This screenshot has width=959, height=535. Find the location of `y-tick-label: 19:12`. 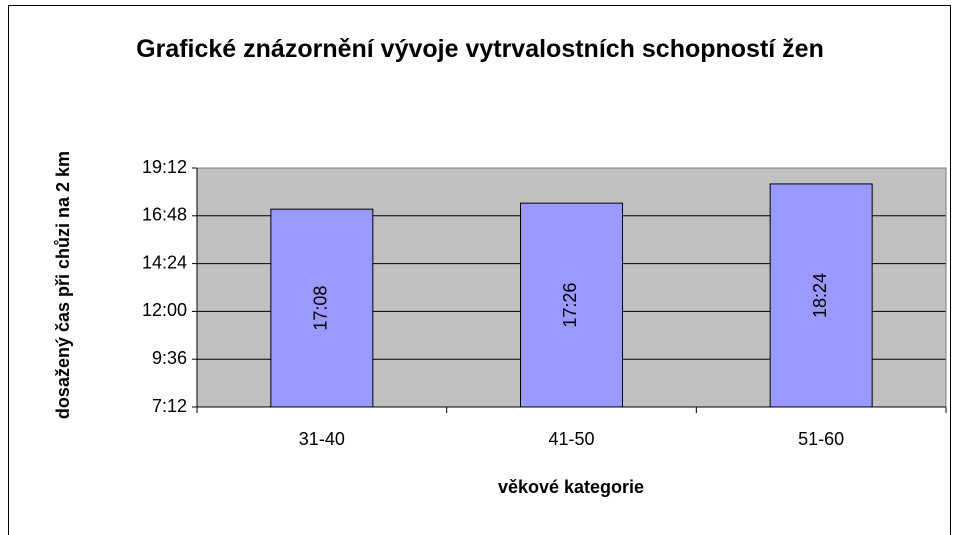

y-tick-label: 19:12 is located at coordinates (164, 167).